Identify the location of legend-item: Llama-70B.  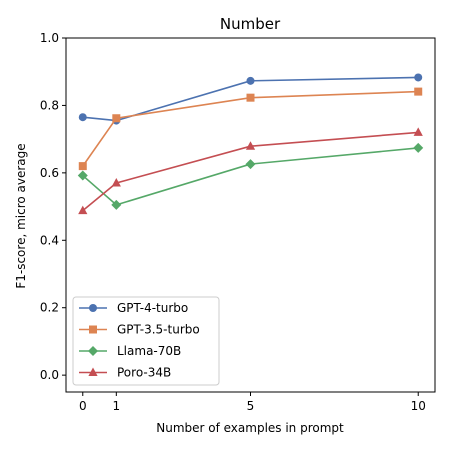
(130, 351).